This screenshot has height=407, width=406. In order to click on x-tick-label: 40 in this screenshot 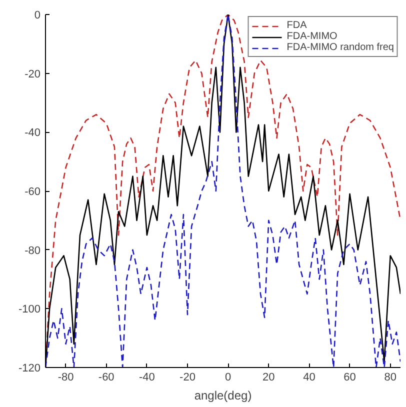, I will do `click(309, 378)`.